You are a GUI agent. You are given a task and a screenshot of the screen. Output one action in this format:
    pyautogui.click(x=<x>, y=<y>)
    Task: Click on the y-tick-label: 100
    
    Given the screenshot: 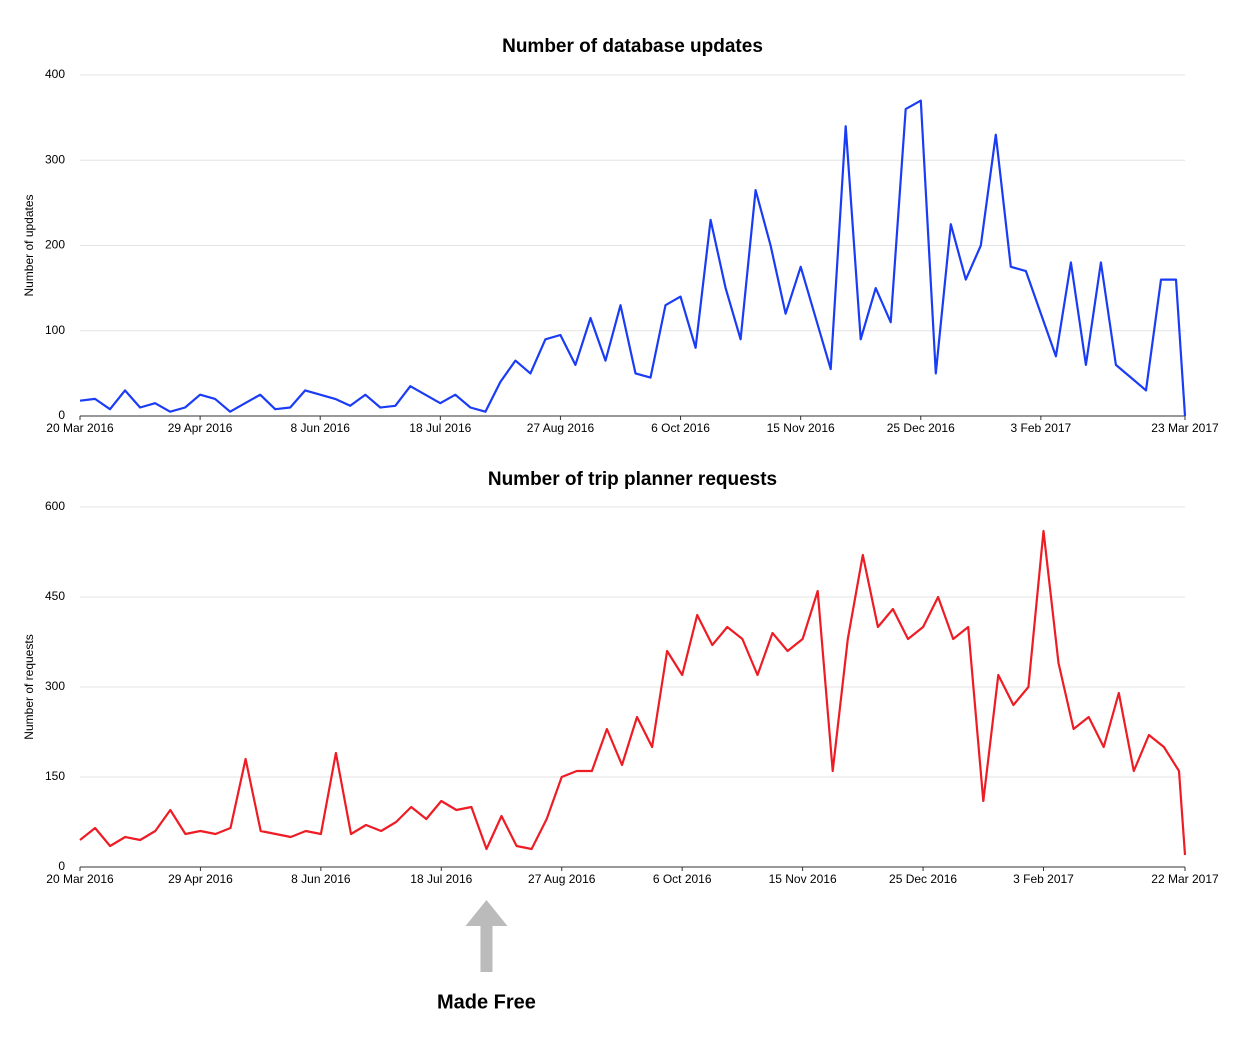 What is the action you would take?
    pyautogui.click(x=55, y=330)
    